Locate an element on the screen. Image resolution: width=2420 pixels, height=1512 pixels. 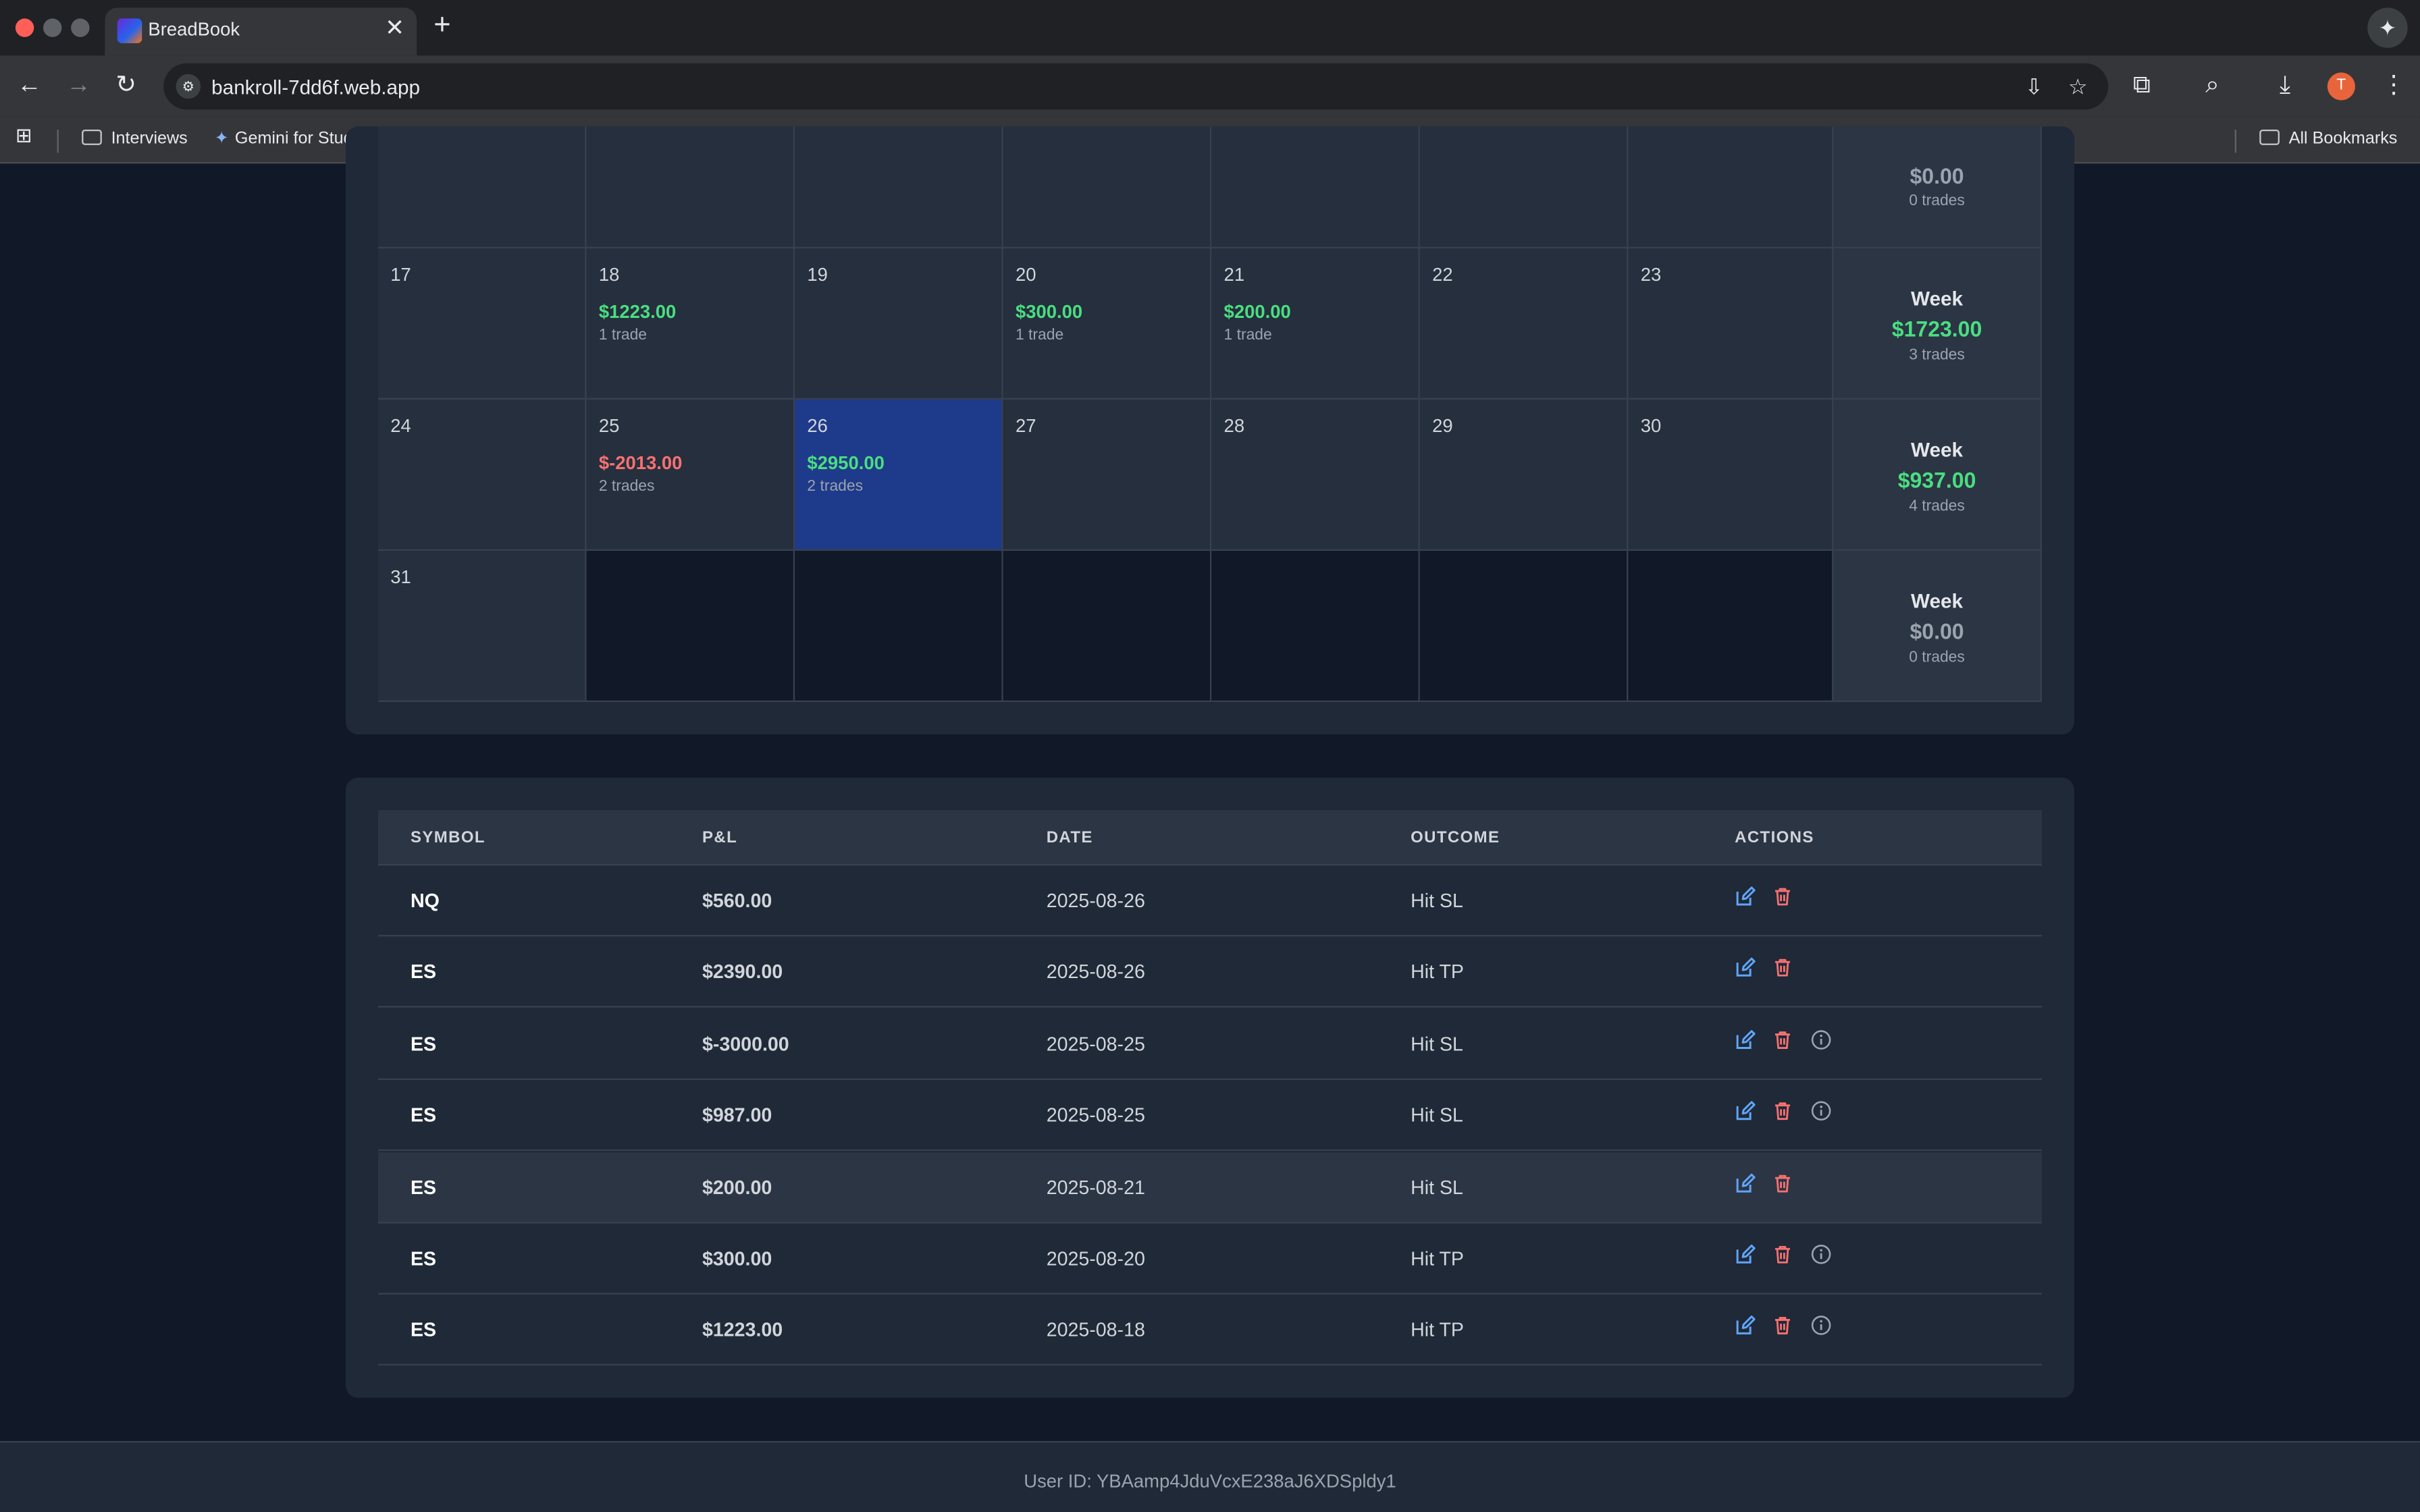
window-minimize-button is located at coordinates (52, 27).